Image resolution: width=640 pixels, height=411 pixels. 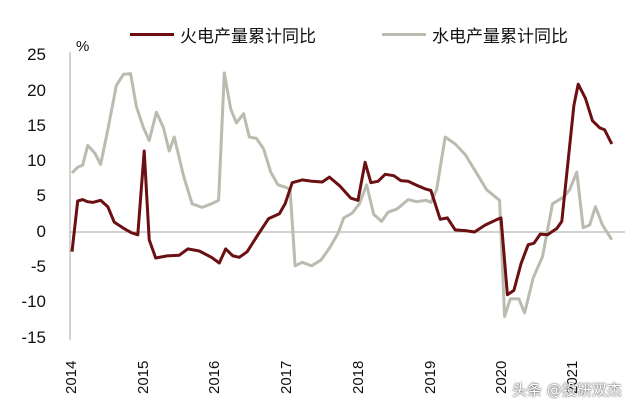 I want to click on watermark: 头条 @投研双杰, so click(x=567, y=390).